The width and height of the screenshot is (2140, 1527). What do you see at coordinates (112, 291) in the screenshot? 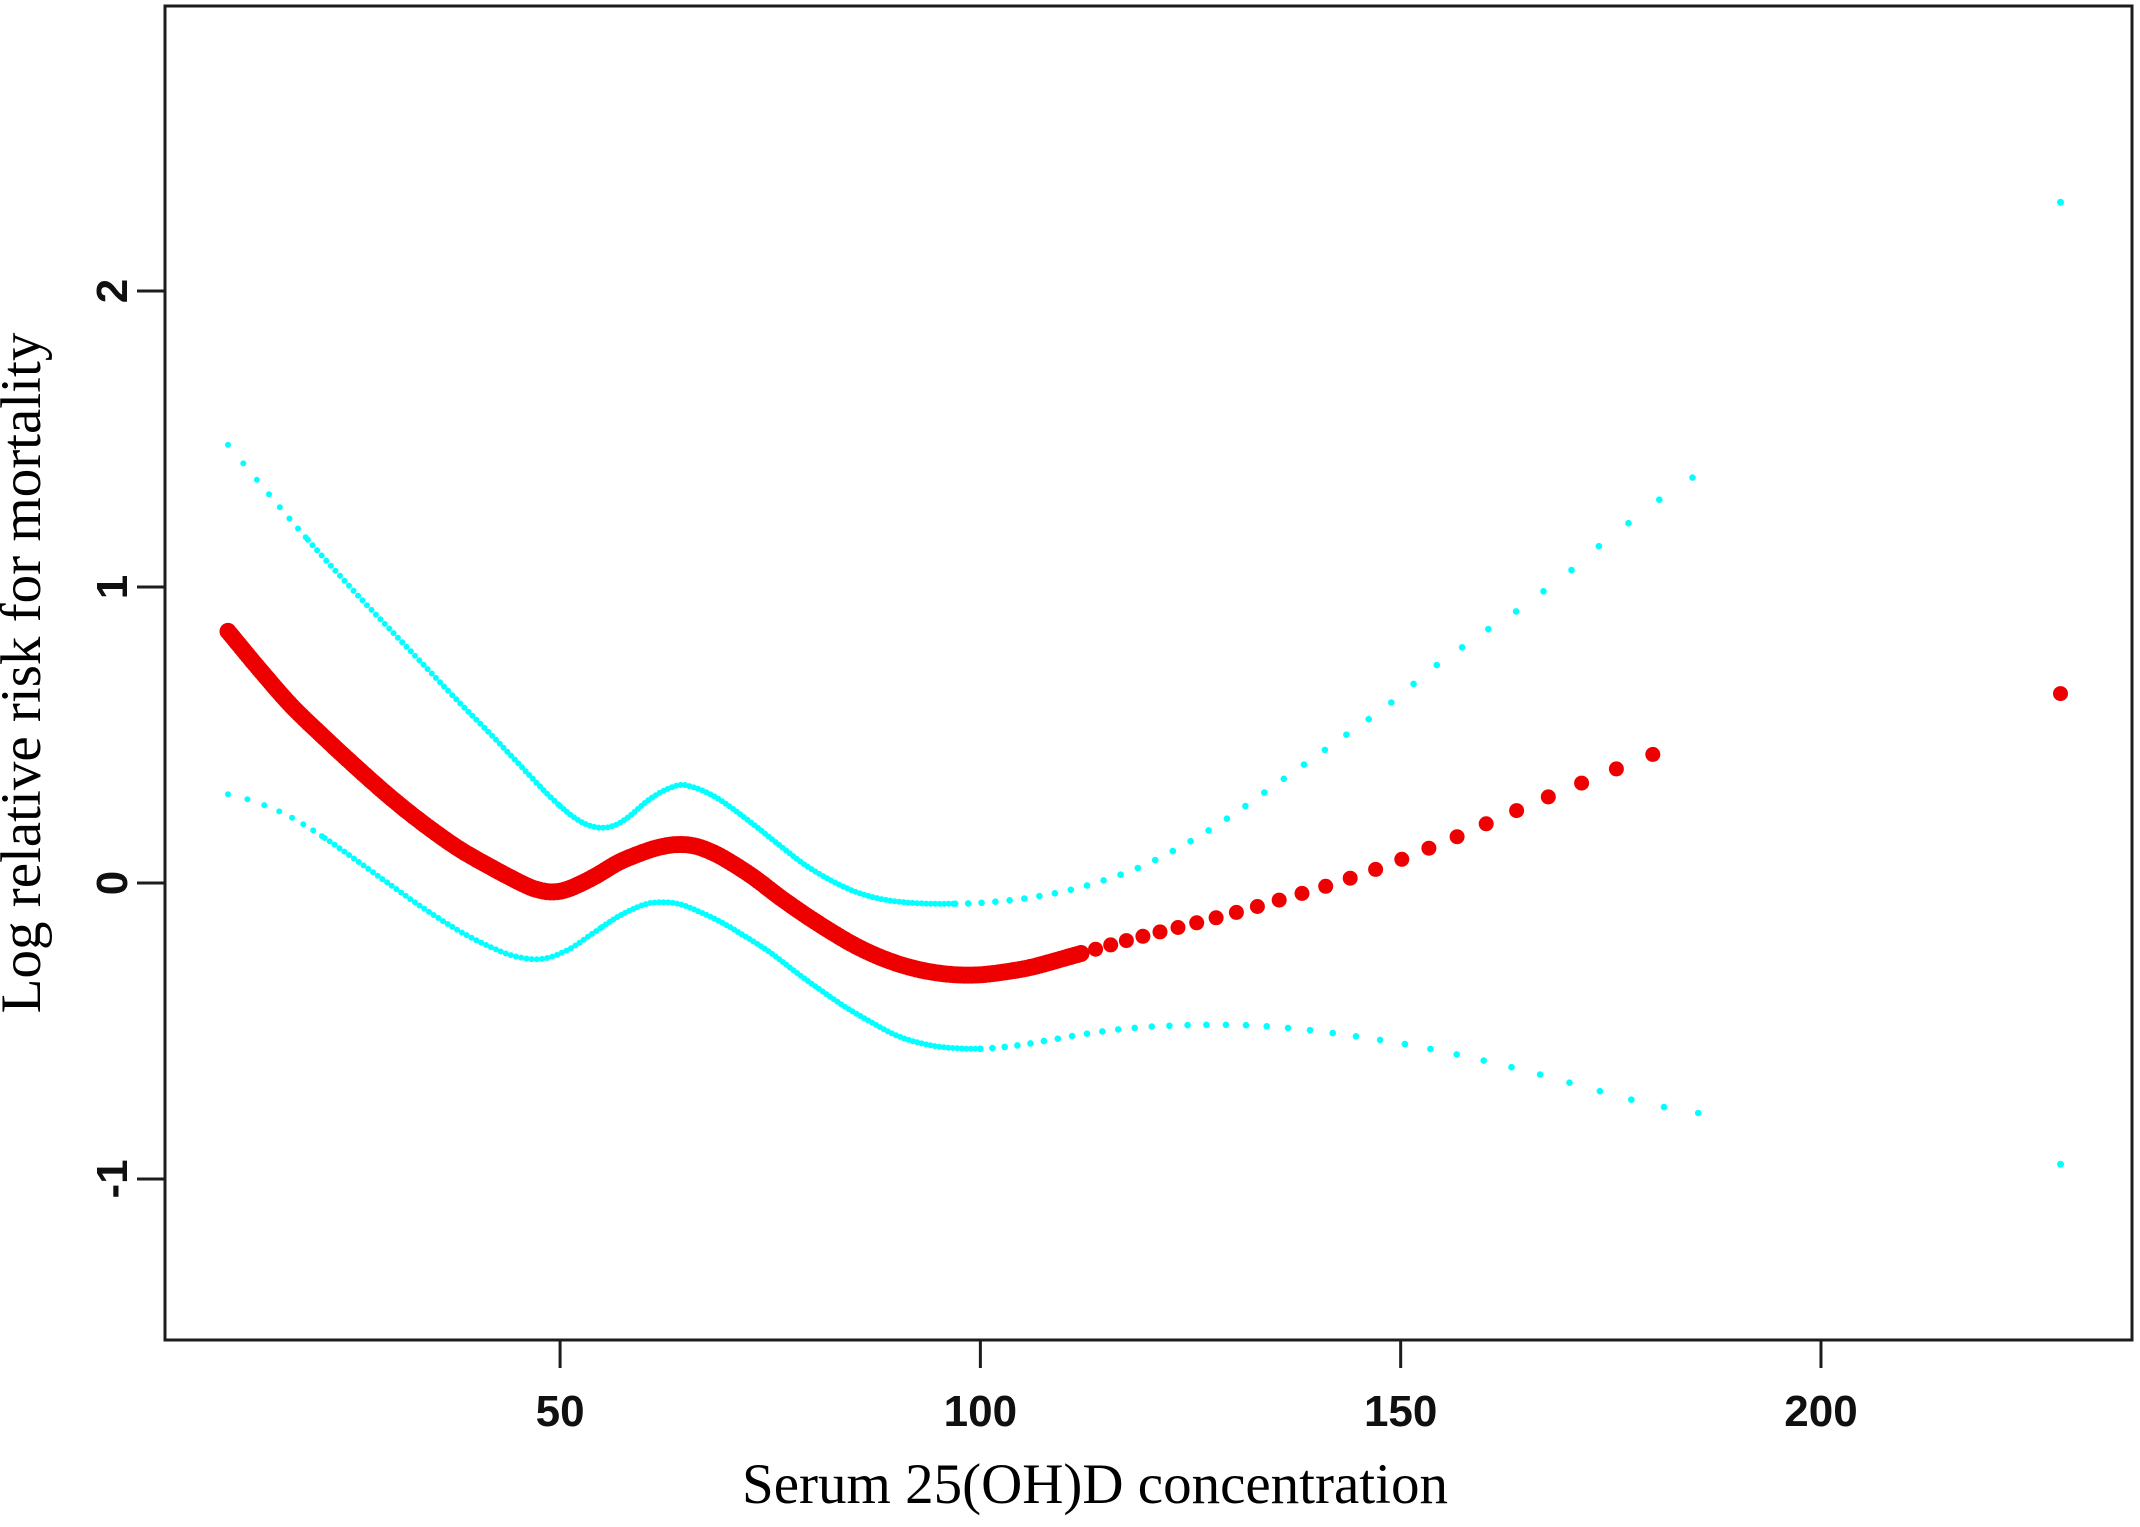
I see `y-tick-label: 2` at bounding box center [112, 291].